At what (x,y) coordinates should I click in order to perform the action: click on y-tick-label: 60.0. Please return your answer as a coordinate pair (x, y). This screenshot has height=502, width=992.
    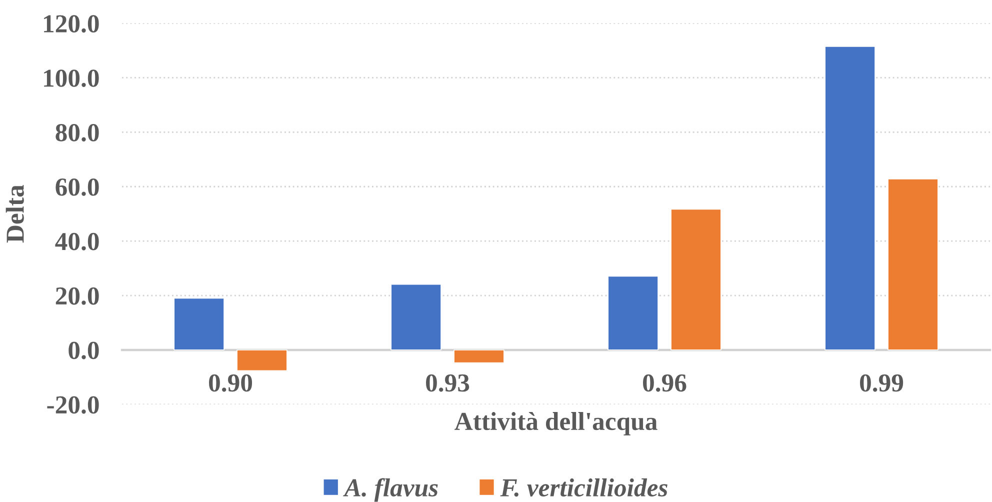
    Looking at the image, I should click on (77, 187).